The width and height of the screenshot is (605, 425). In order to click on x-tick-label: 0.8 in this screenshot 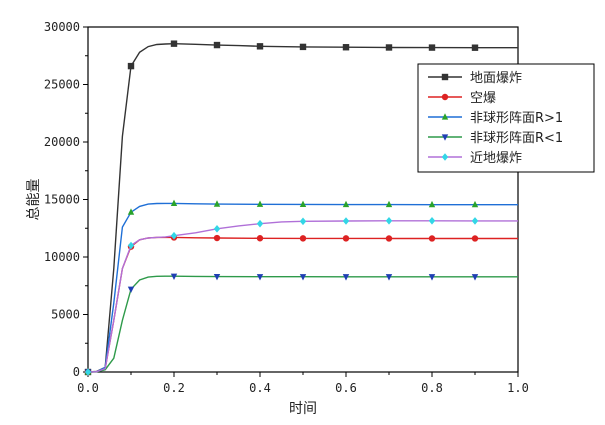, I will do `click(432, 388)`.